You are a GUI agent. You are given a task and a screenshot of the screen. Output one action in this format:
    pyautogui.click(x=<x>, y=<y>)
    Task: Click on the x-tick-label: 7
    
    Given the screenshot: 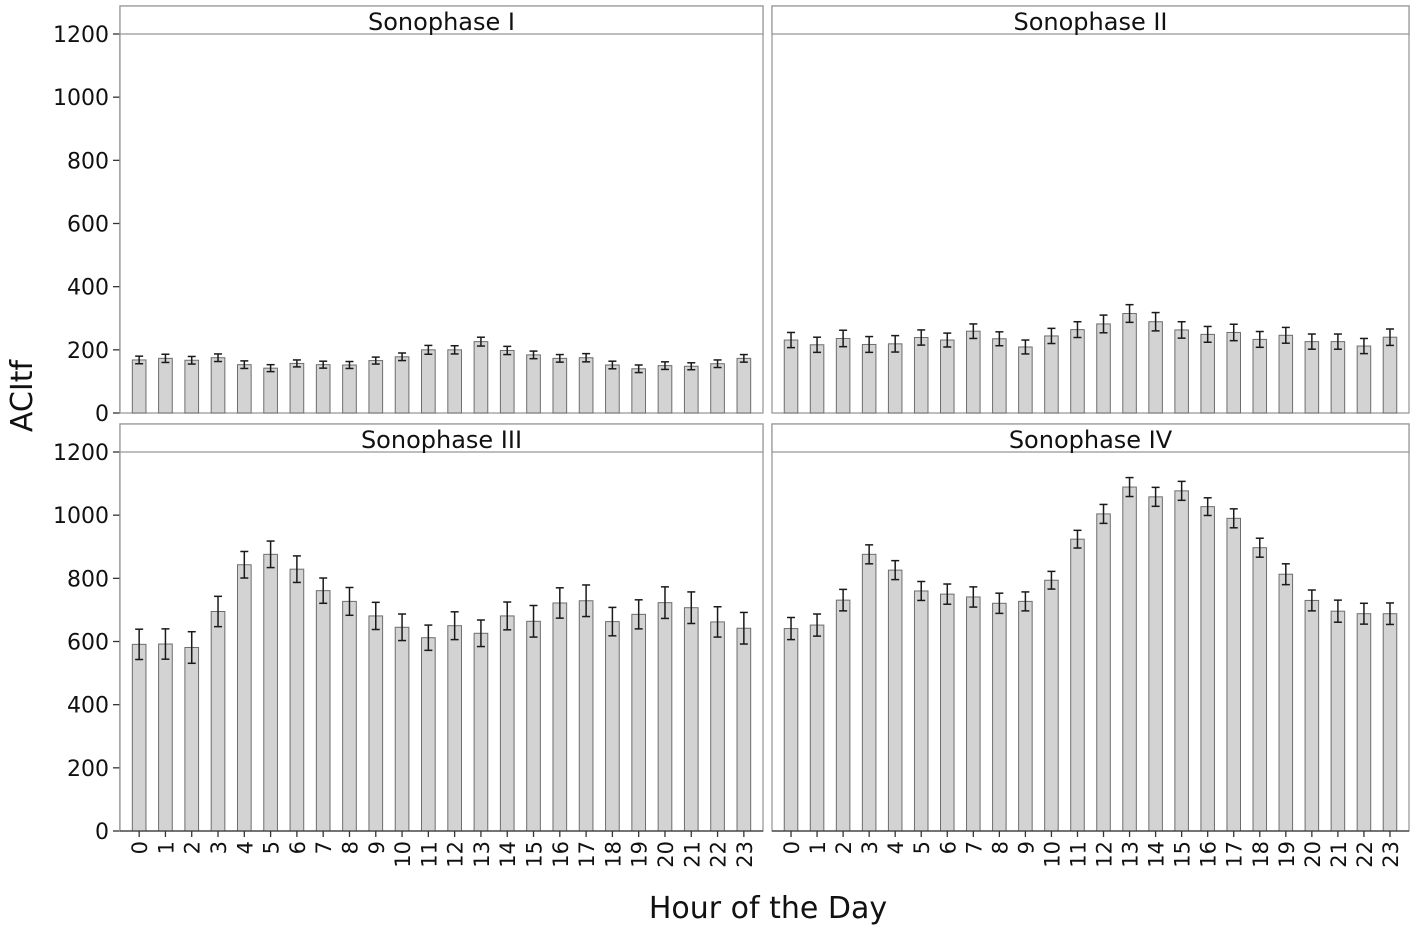 What is the action you would take?
    pyautogui.click(x=324, y=847)
    